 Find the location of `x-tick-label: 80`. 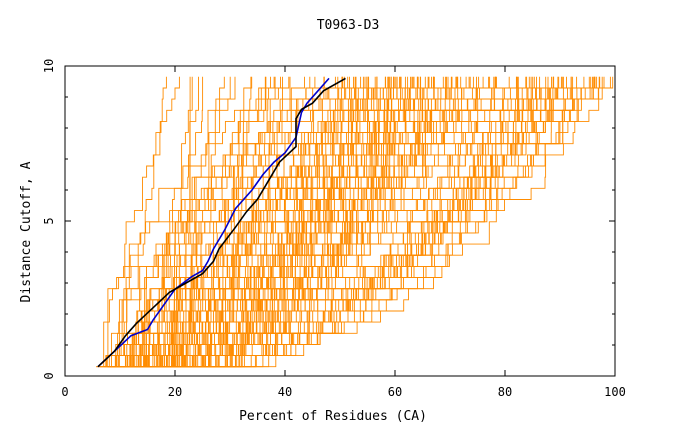

x-tick-label: 80 is located at coordinates (505, 392).